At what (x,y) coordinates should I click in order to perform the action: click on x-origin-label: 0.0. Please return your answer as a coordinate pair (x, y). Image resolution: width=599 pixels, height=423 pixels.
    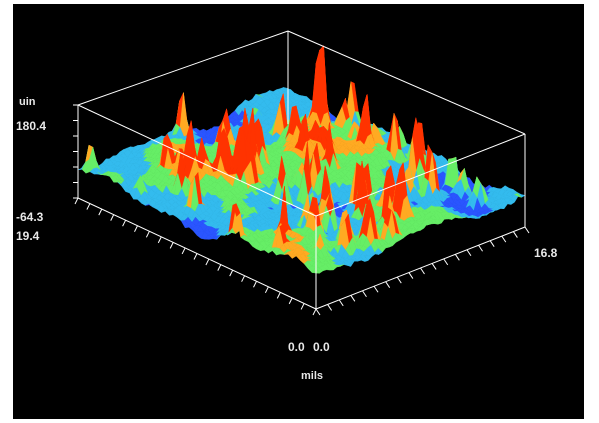
    Looking at the image, I should click on (296, 347).